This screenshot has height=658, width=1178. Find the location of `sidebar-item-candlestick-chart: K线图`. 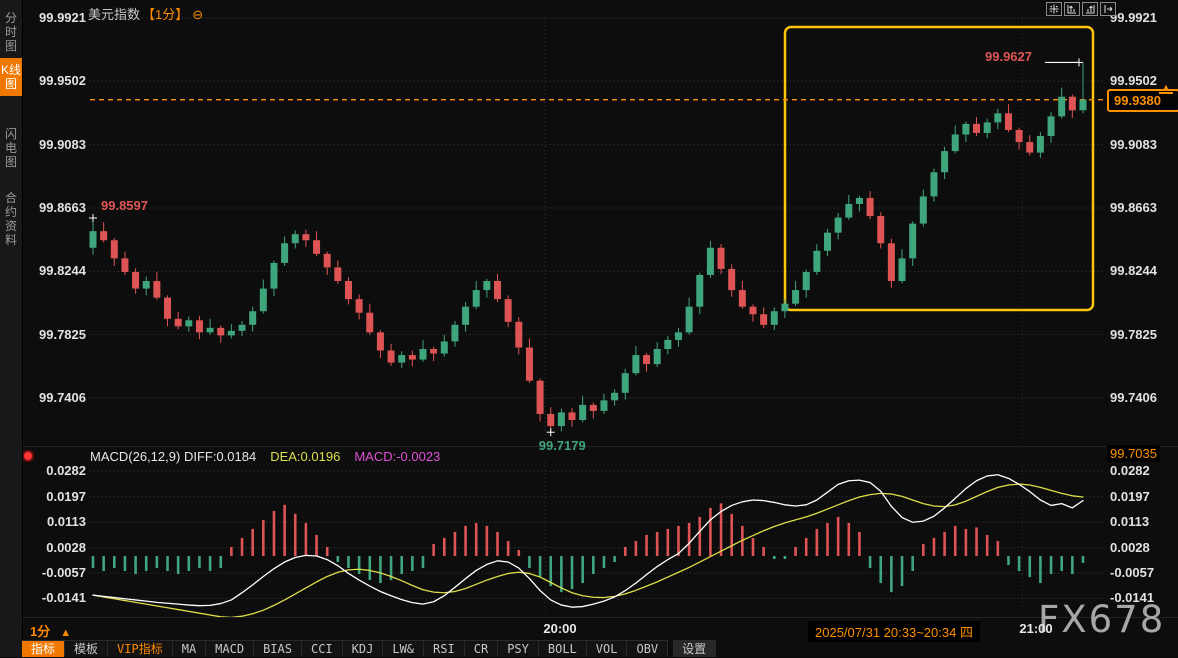

sidebar-item-candlestick-chart: K线图 is located at coordinates (11, 77).